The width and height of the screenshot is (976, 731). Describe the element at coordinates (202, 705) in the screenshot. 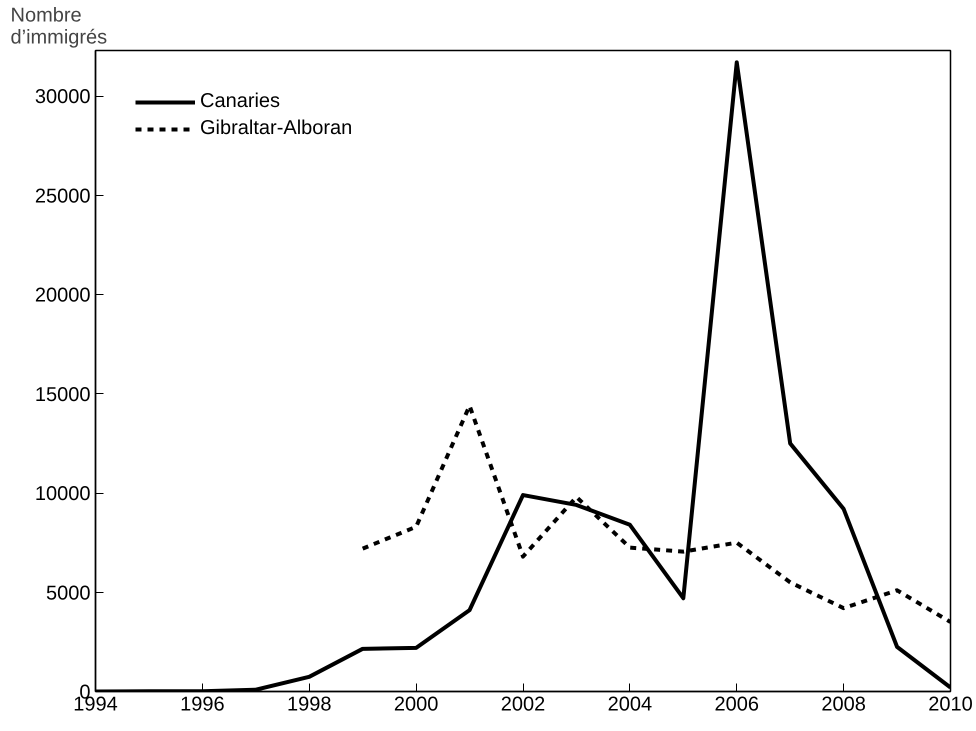

I see `x-tick-label: 1996` at that location.